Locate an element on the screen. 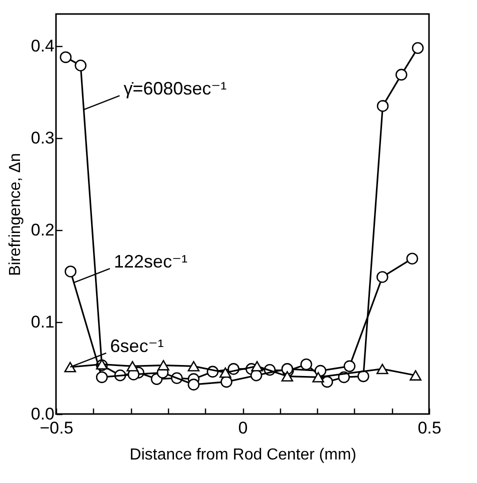 Image resolution: width=477 pixels, height=483 pixels. y-tick-label: 0.2 is located at coordinates (42, 230).